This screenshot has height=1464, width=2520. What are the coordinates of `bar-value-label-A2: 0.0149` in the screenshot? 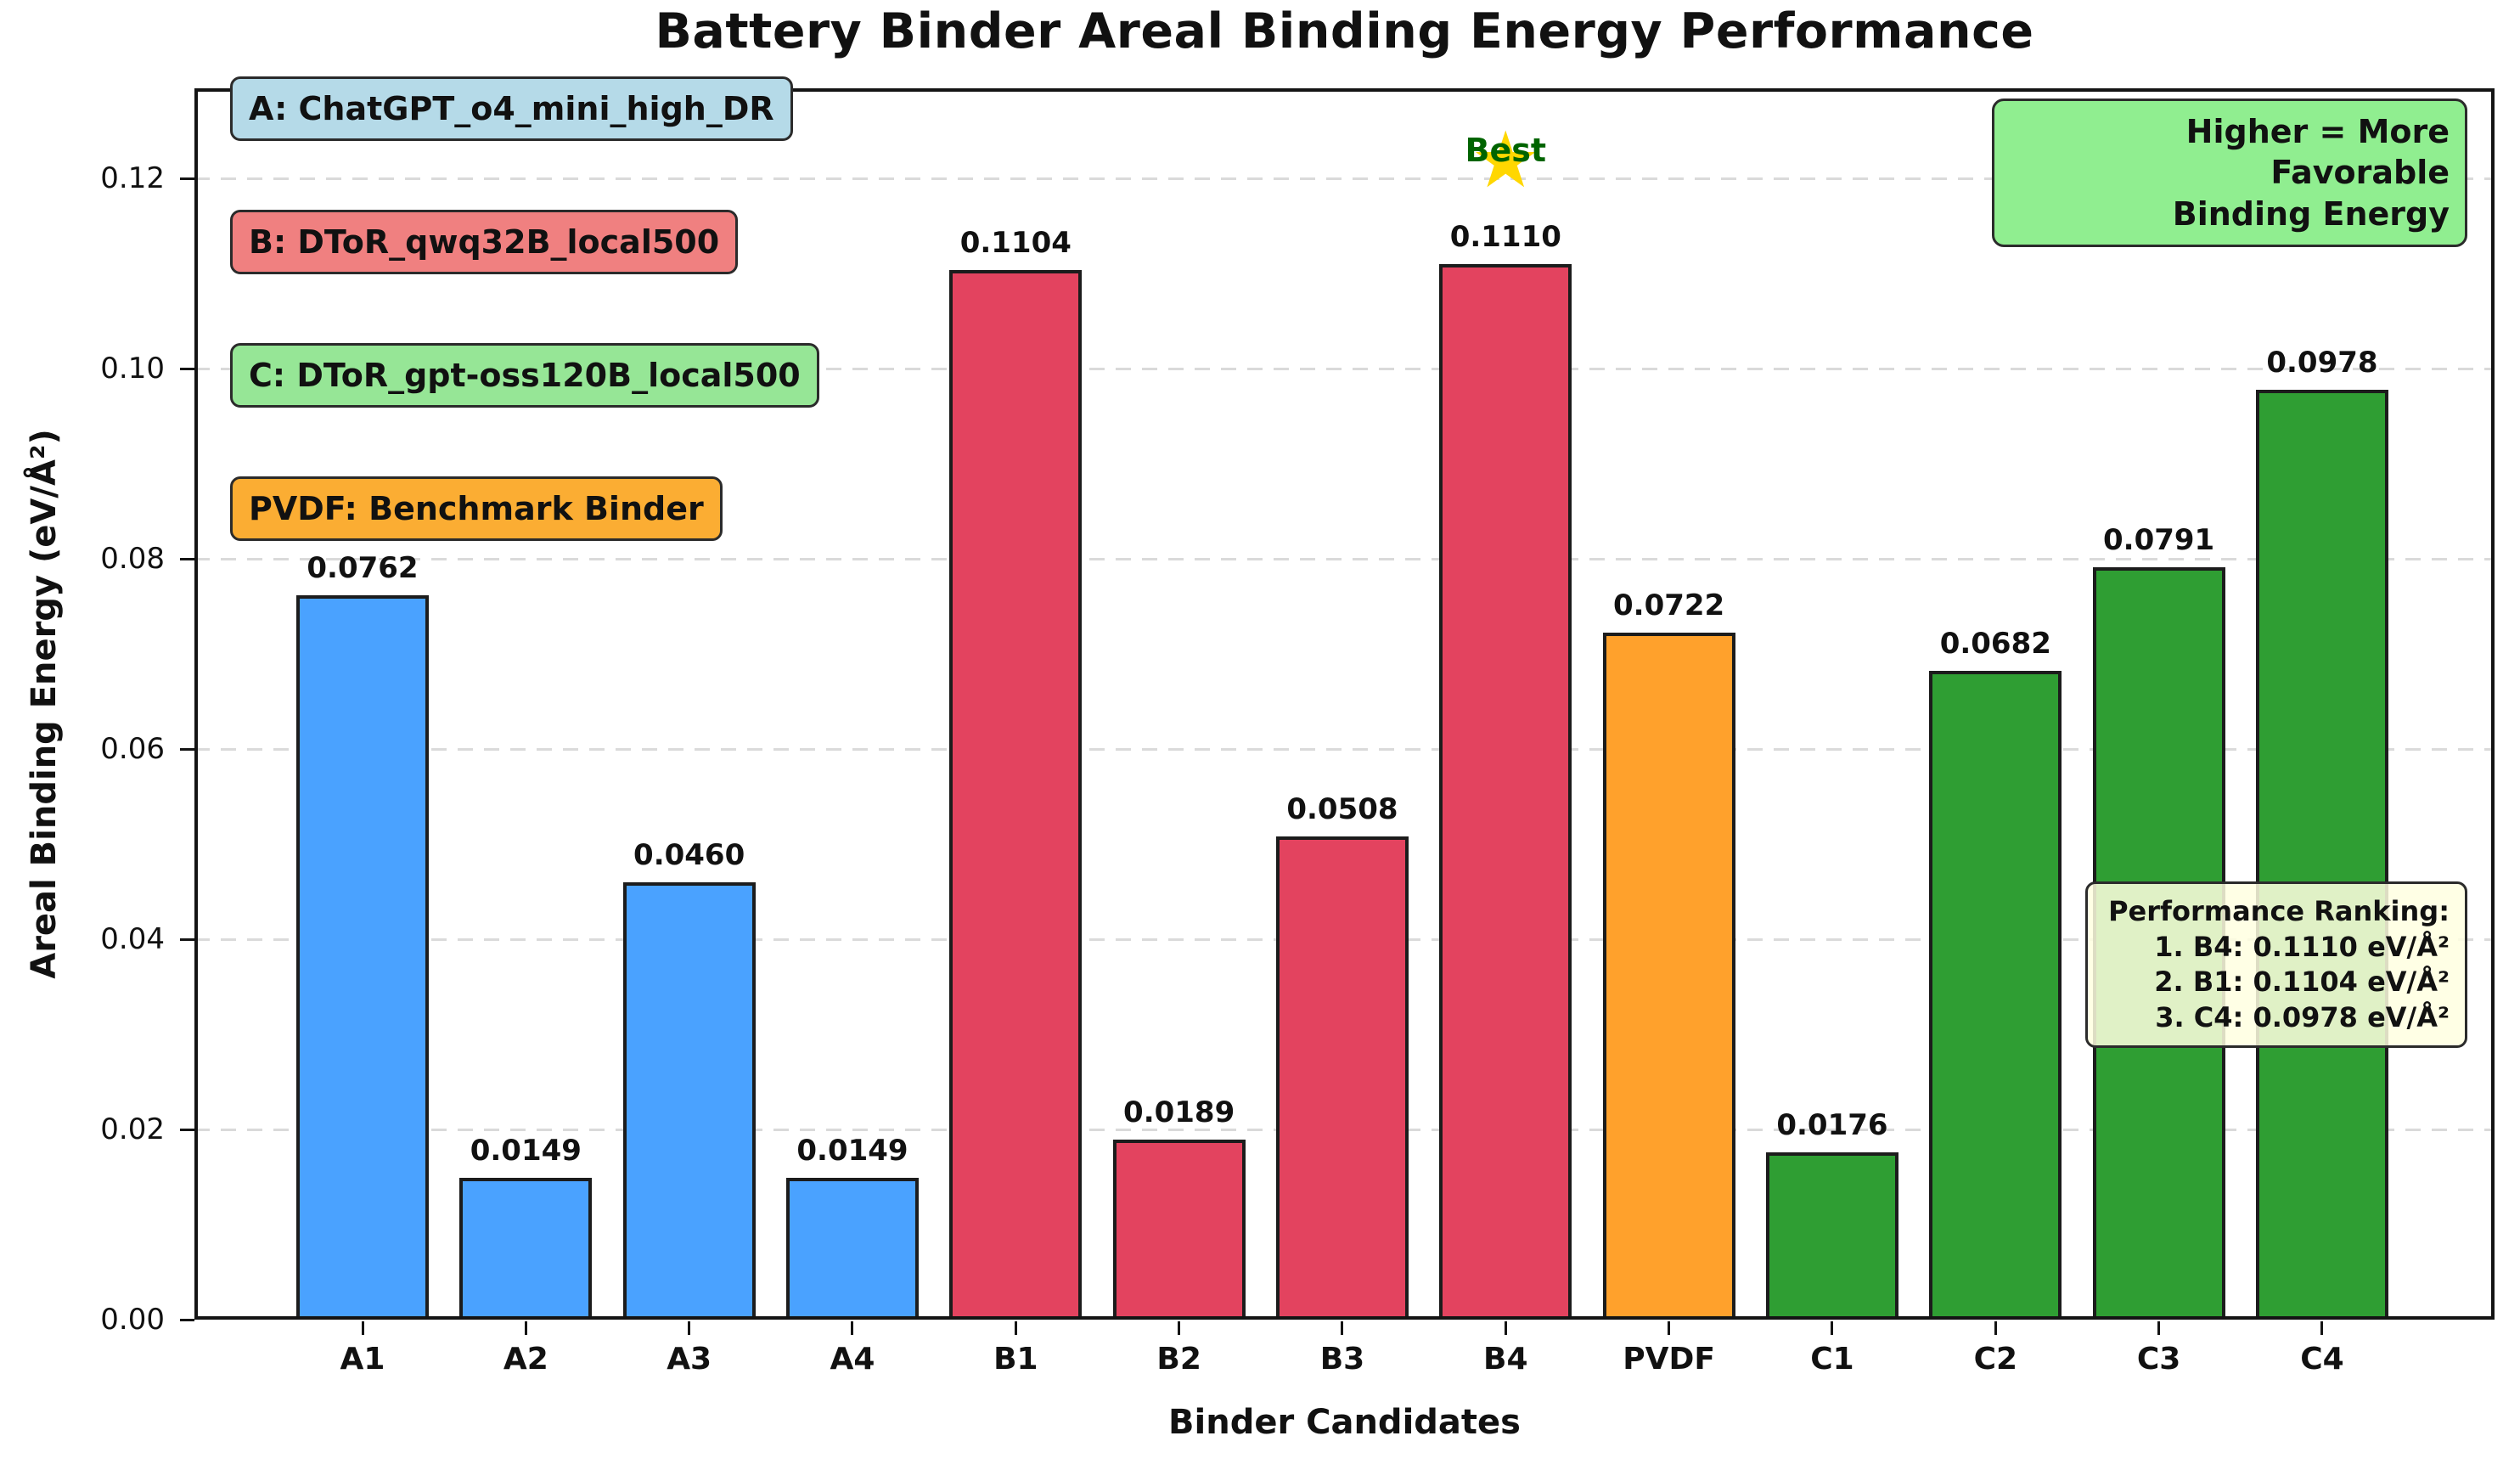 It's located at (526, 1151).